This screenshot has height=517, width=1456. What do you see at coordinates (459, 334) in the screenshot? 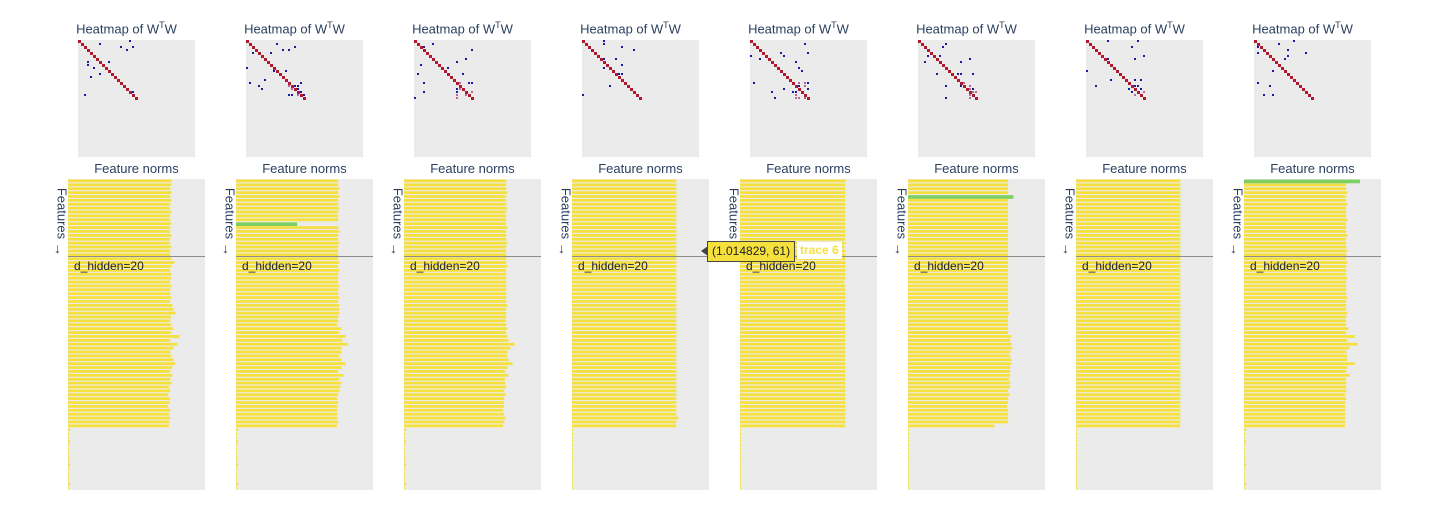
I see `norms-svg` at bounding box center [459, 334].